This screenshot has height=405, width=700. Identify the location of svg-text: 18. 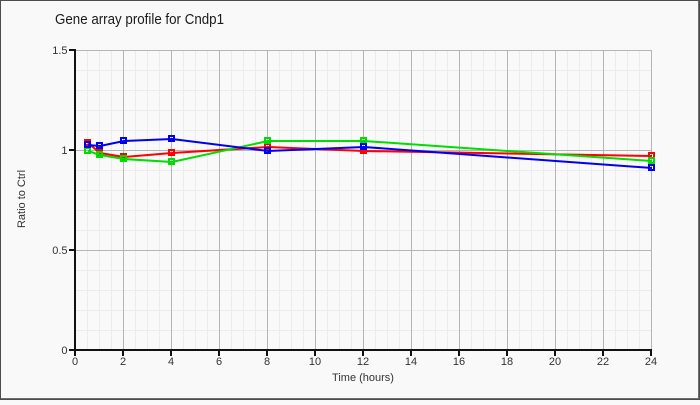
(507, 362).